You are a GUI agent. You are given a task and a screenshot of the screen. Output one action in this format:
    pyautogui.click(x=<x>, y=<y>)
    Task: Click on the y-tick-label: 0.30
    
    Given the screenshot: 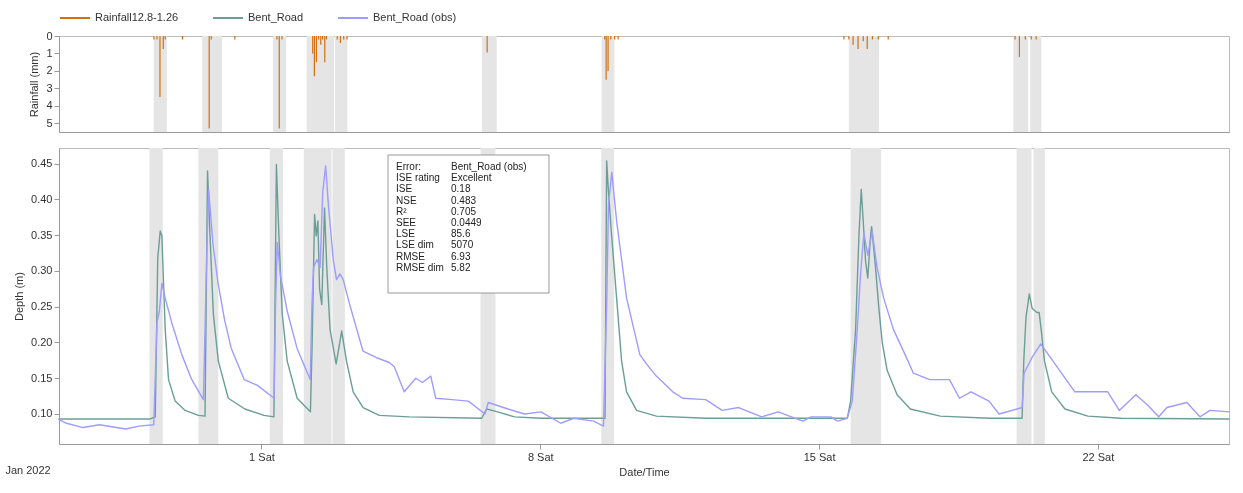 What is the action you would take?
    pyautogui.click(x=42, y=270)
    